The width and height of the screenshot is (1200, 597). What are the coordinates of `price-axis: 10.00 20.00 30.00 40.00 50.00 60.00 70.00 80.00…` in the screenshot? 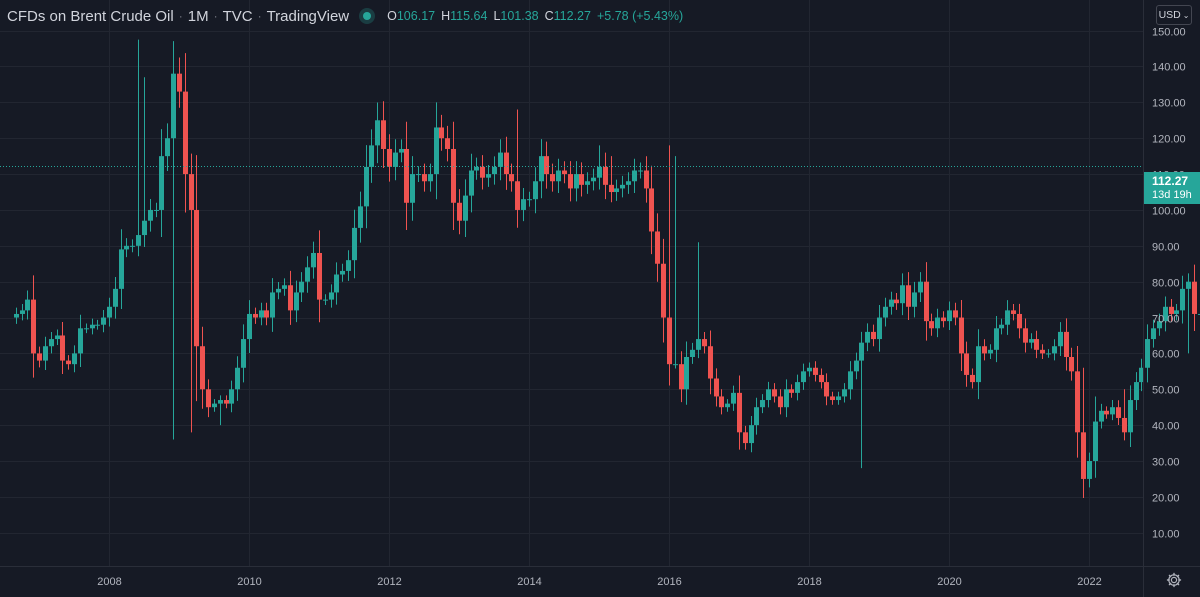 It's located at (1169, 284).